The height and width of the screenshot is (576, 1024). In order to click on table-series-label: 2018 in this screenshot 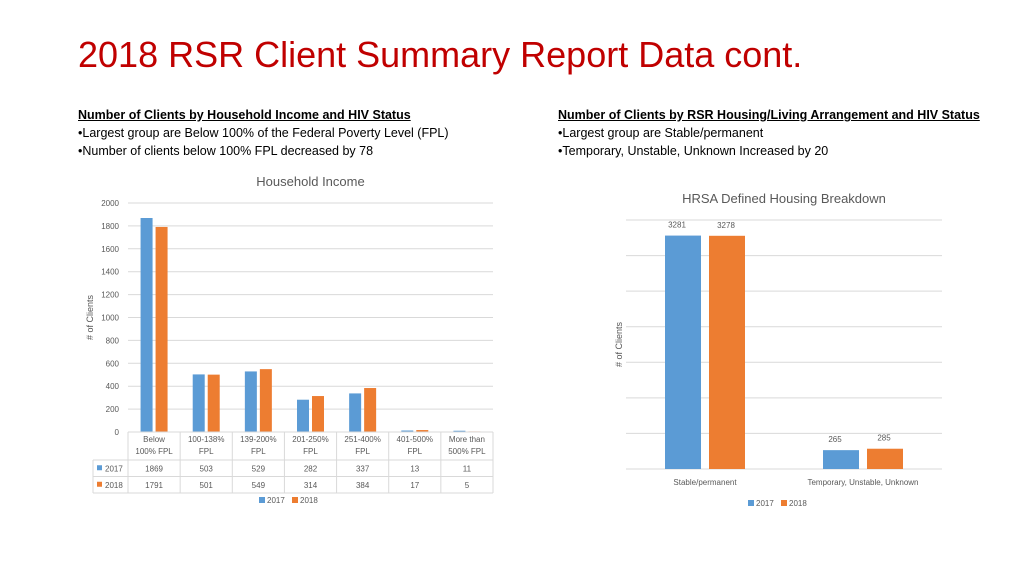, I will do `click(114, 485)`.